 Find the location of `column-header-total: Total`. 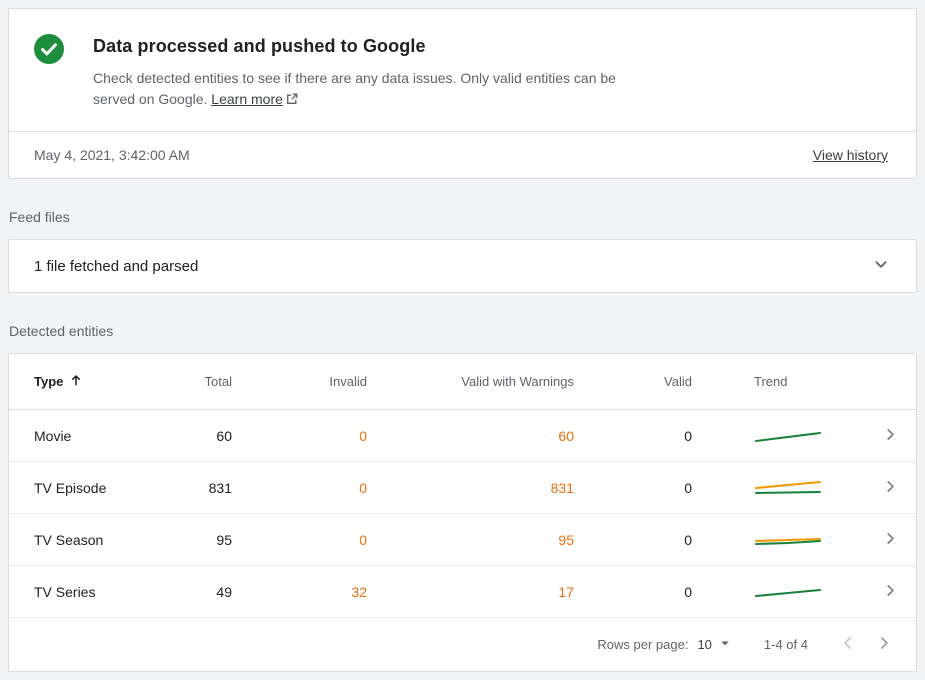

column-header-total: Total is located at coordinates (218, 381).